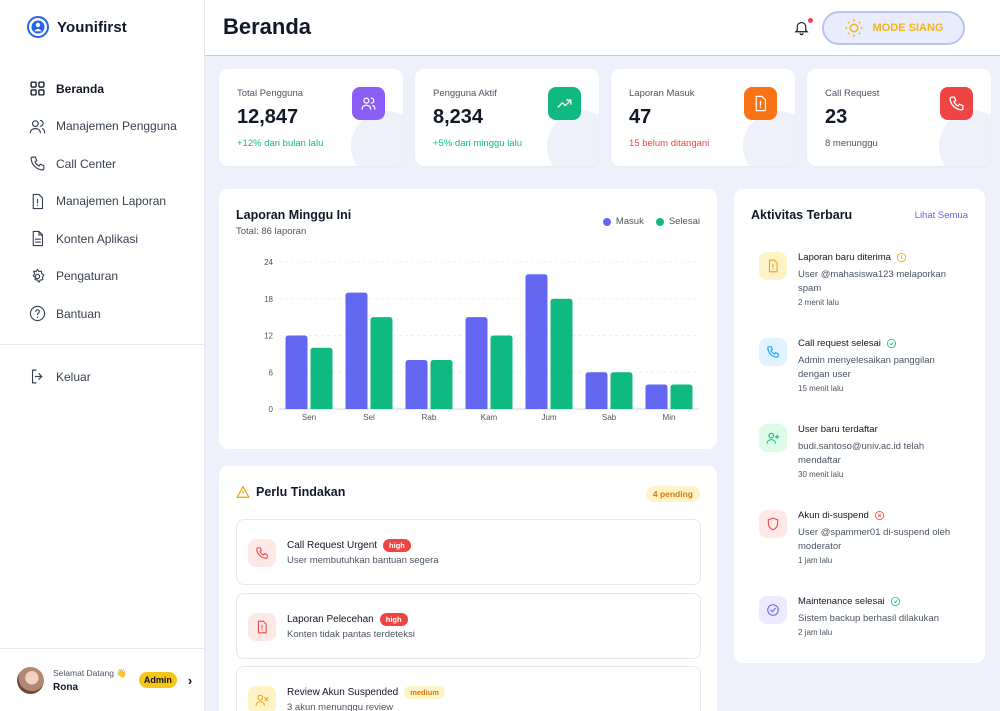 Image resolution: width=1000 pixels, height=711 pixels. Describe the element at coordinates (351, 634) in the screenshot. I see `action-item-desc: Konten tidak pantas terdeteksi` at that location.